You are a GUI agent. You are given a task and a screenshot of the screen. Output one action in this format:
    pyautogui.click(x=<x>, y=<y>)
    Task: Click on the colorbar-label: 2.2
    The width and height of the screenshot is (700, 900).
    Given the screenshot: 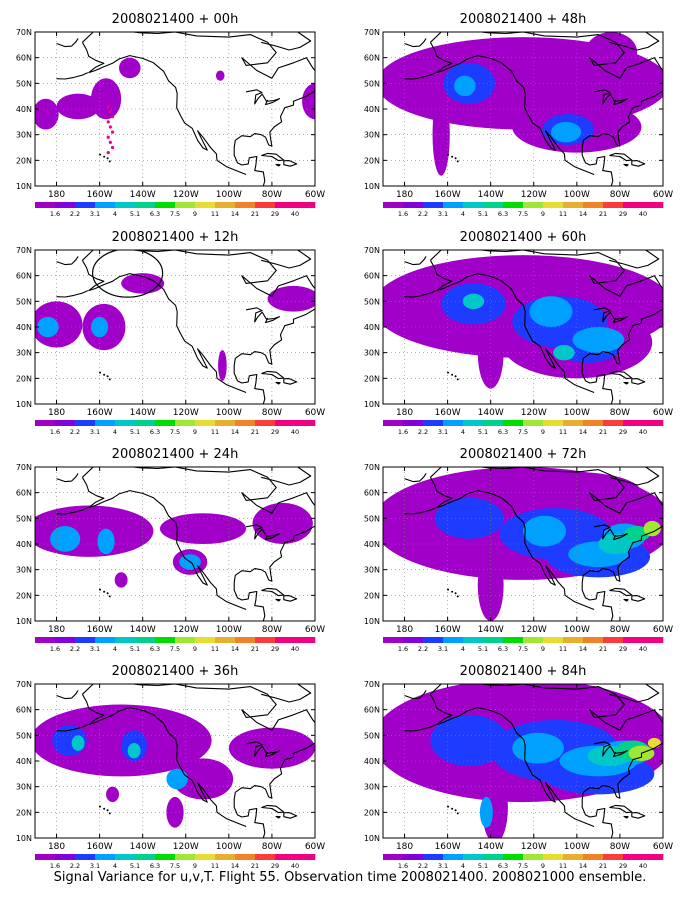 What is the action you would take?
    pyautogui.click(x=75, y=649)
    